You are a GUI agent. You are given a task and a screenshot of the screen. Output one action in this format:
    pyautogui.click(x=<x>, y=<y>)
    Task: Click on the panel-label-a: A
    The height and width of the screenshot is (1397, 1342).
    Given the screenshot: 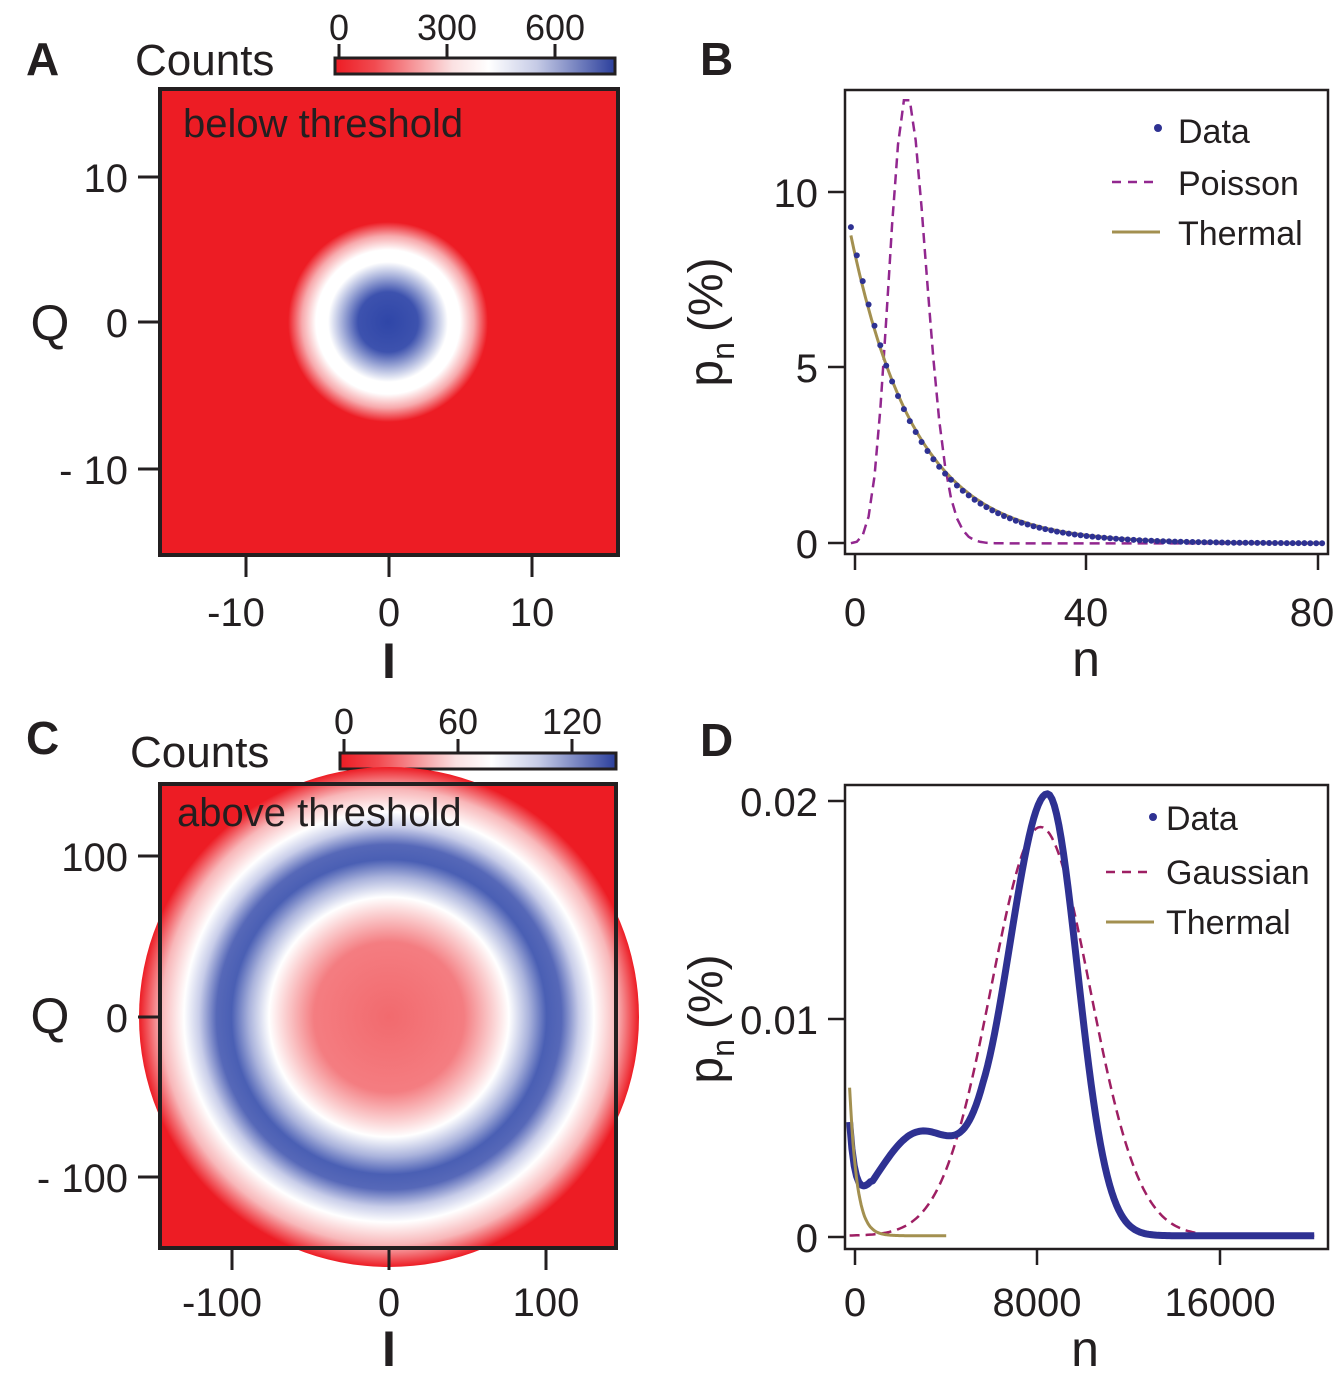 What is the action you would take?
    pyautogui.click(x=42, y=59)
    